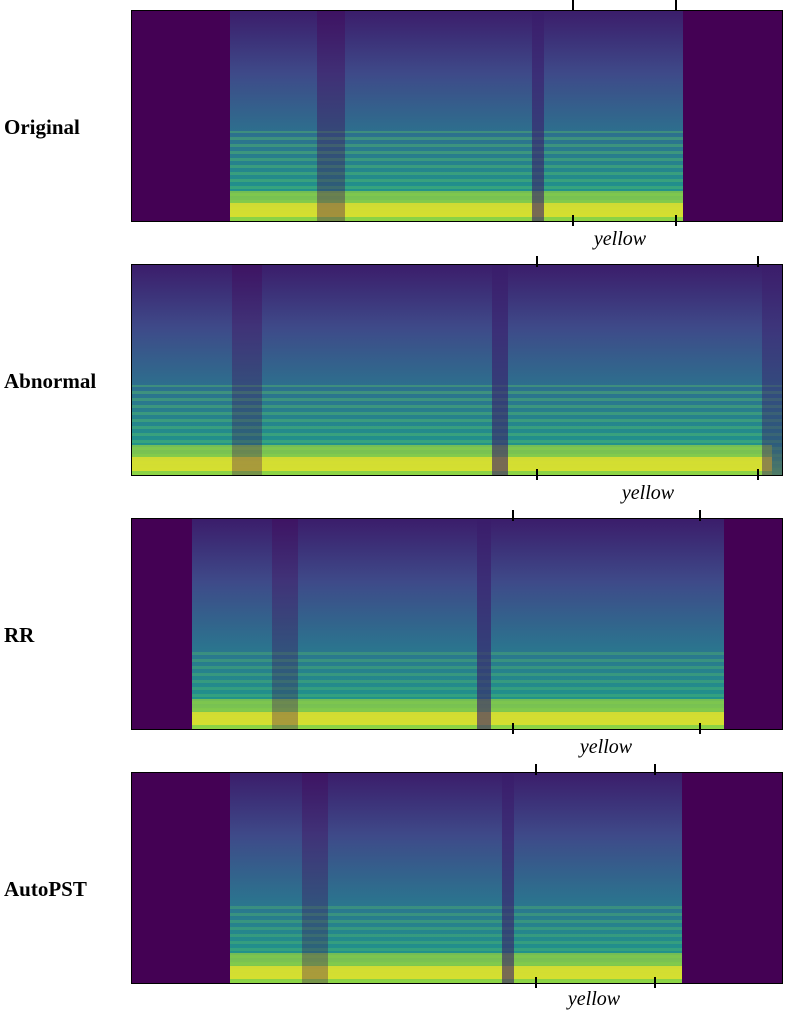 This screenshot has width=790, height=1016. I want to click on row-label-abnormal: Abnormal, so click(50, 381).